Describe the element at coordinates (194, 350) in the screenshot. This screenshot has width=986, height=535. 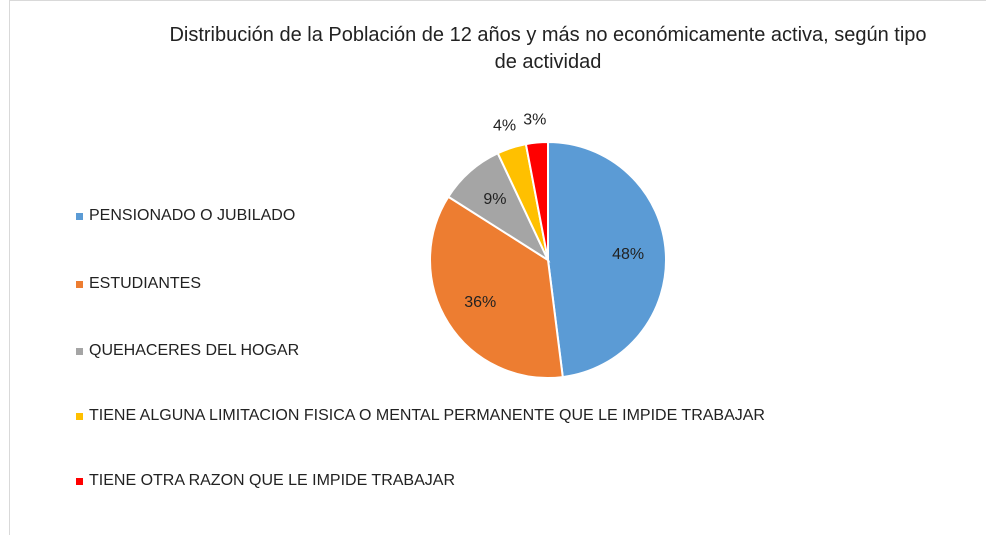
I see `legend-label: QUEHACERES DEL HOGAR` at that location.